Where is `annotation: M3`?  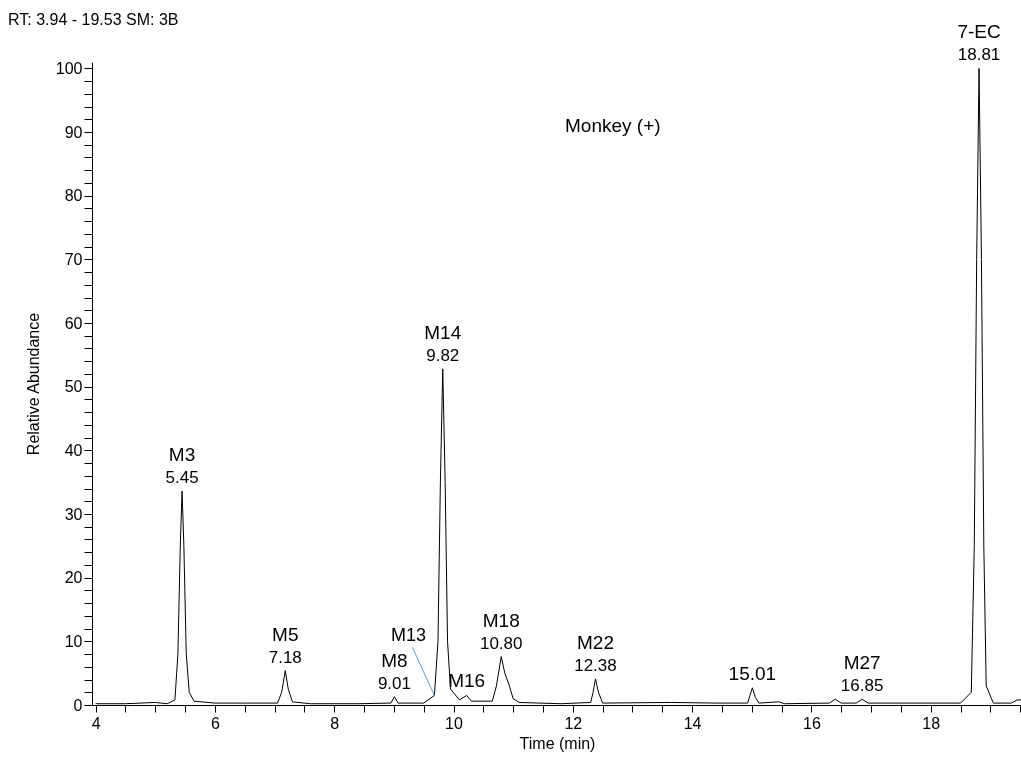 annotation: M3 is located at coordinates (182, 455).